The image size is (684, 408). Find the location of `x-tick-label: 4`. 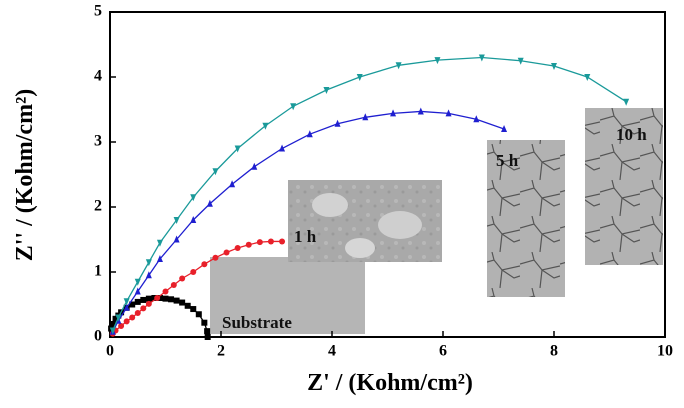

x-tick-label: 4 is located at coordinates (332, 351).